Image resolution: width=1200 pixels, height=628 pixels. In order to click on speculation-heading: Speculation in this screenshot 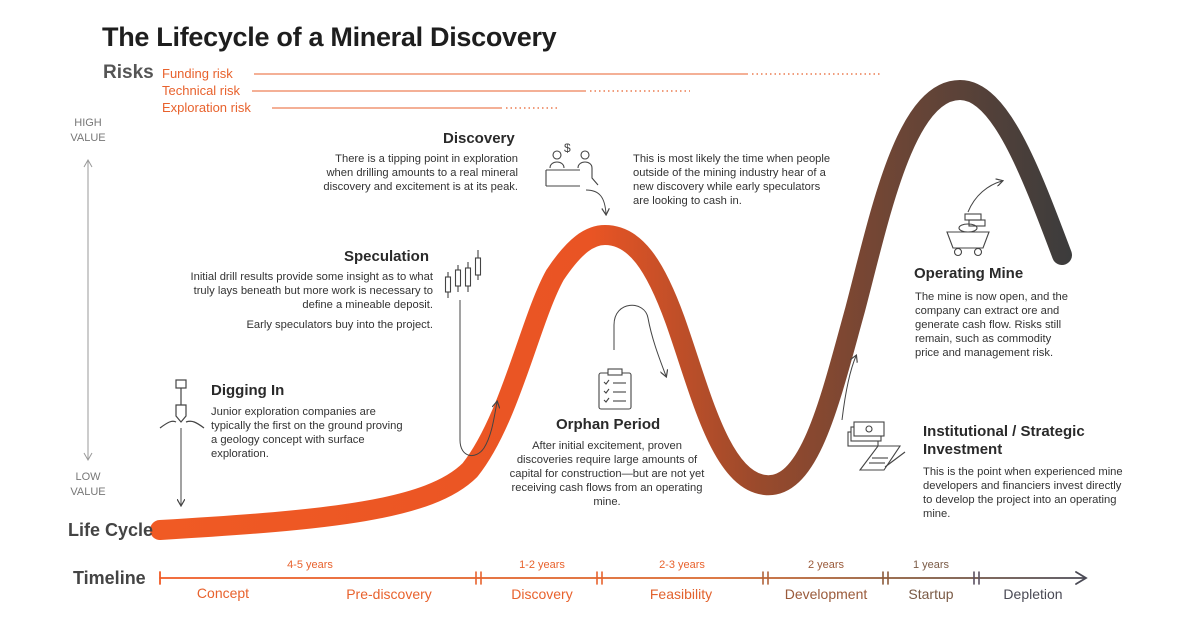, I will do `click(387, 256)`.